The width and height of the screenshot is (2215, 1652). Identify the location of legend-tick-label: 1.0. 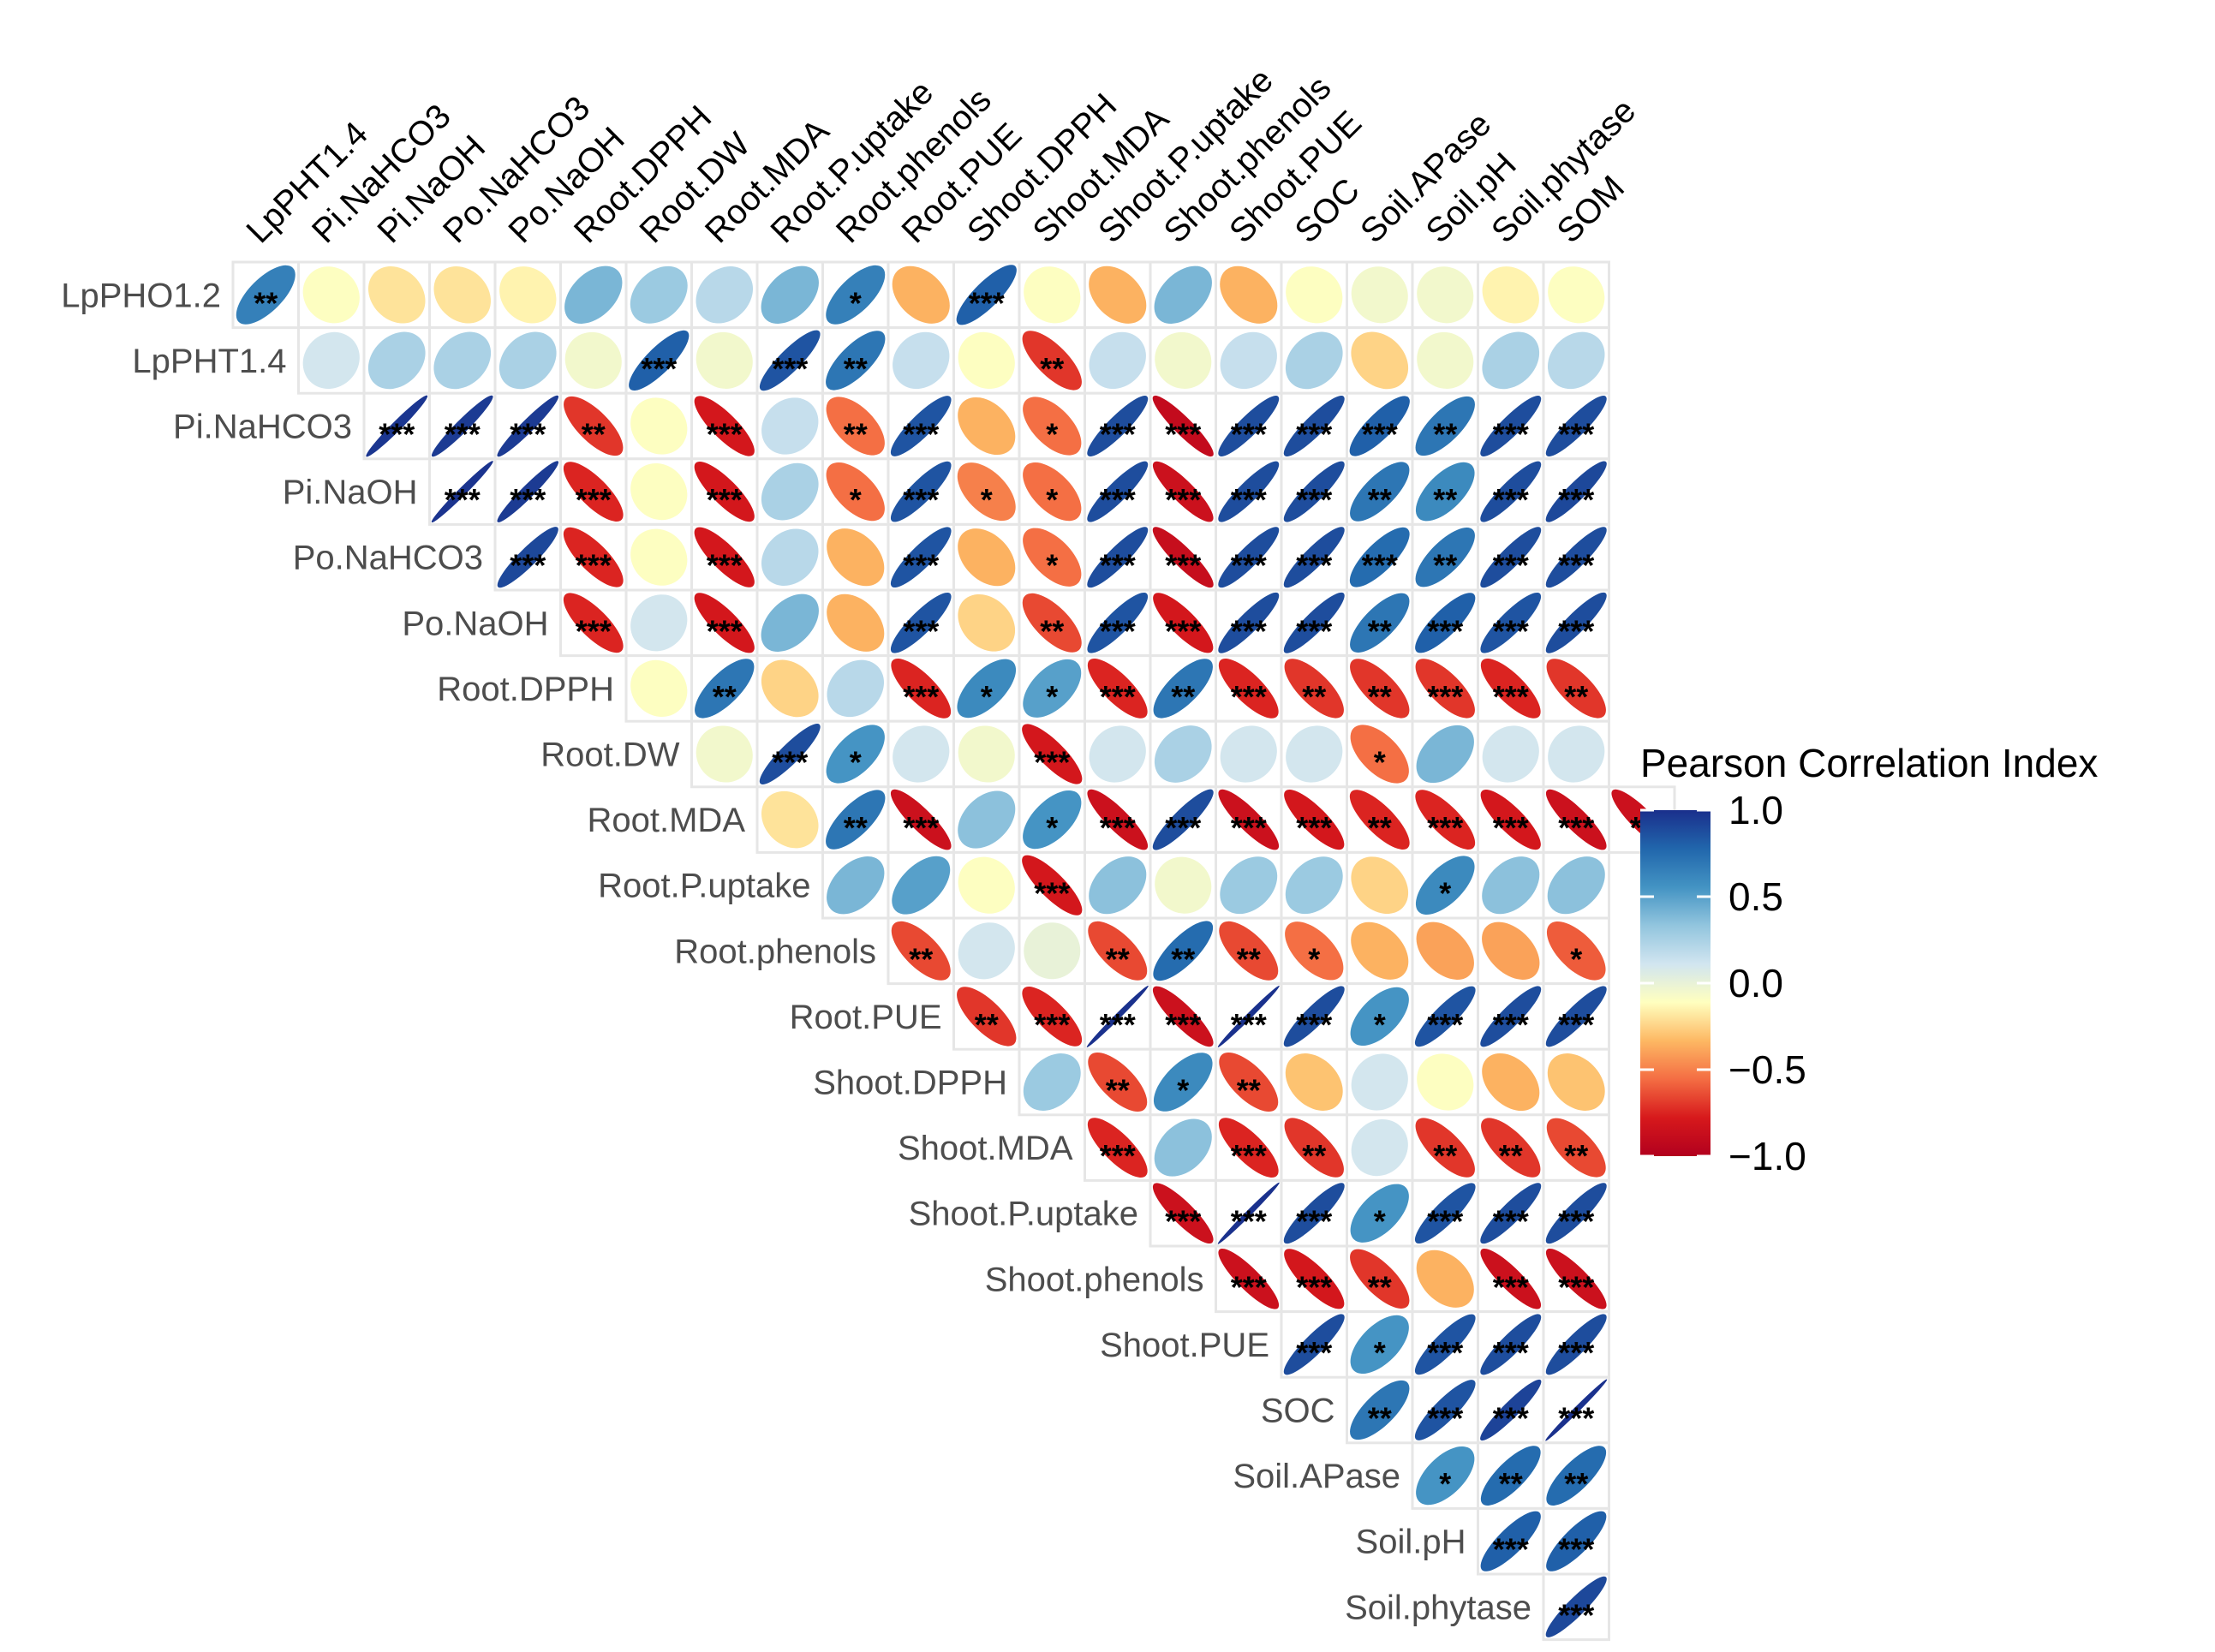
(1755, 810).